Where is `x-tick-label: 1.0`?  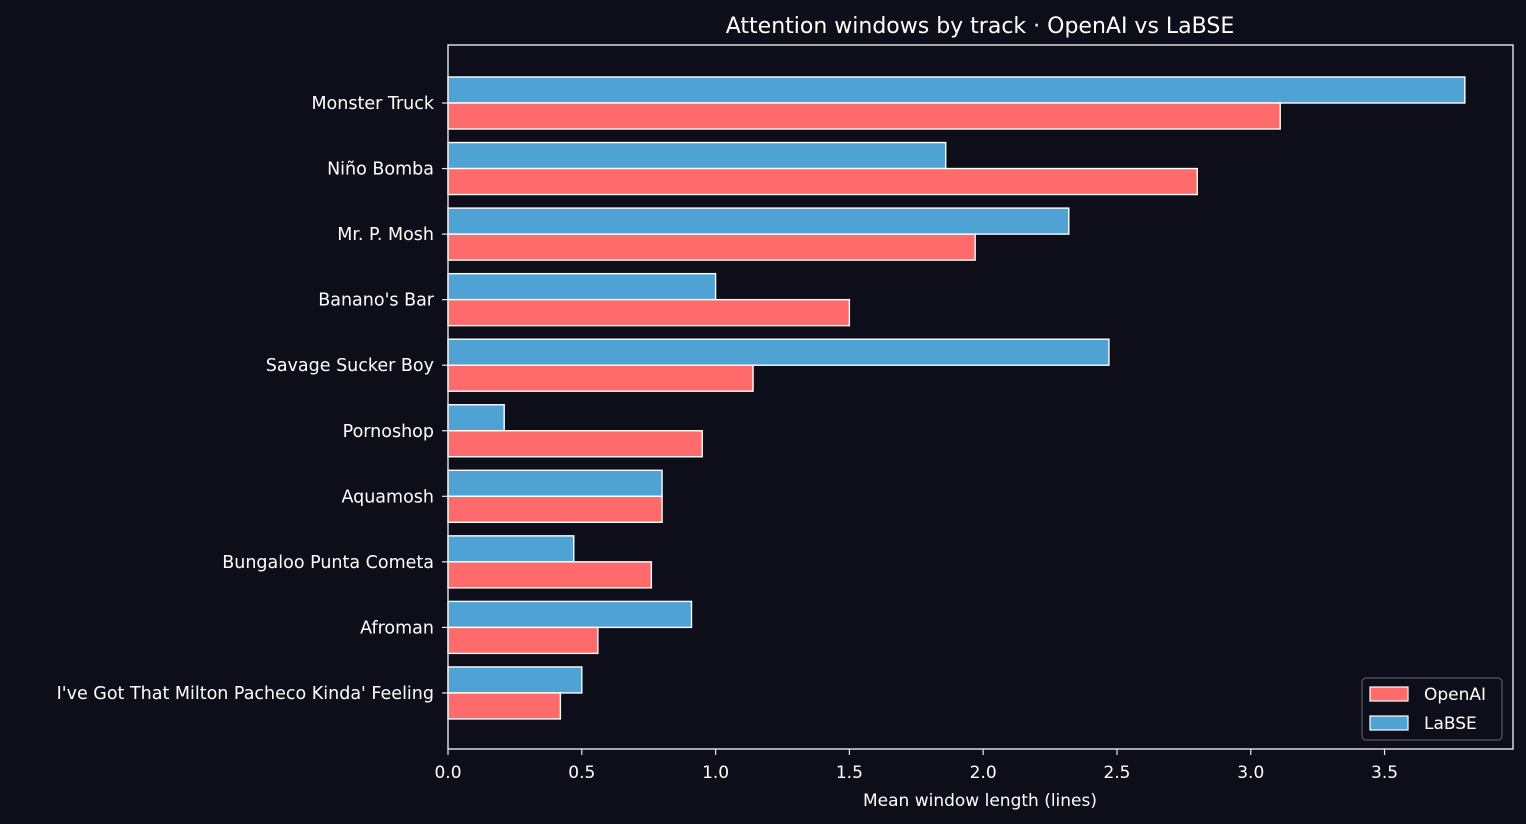 x-tick-label: 1.0 is located at coordinates (715, 773).